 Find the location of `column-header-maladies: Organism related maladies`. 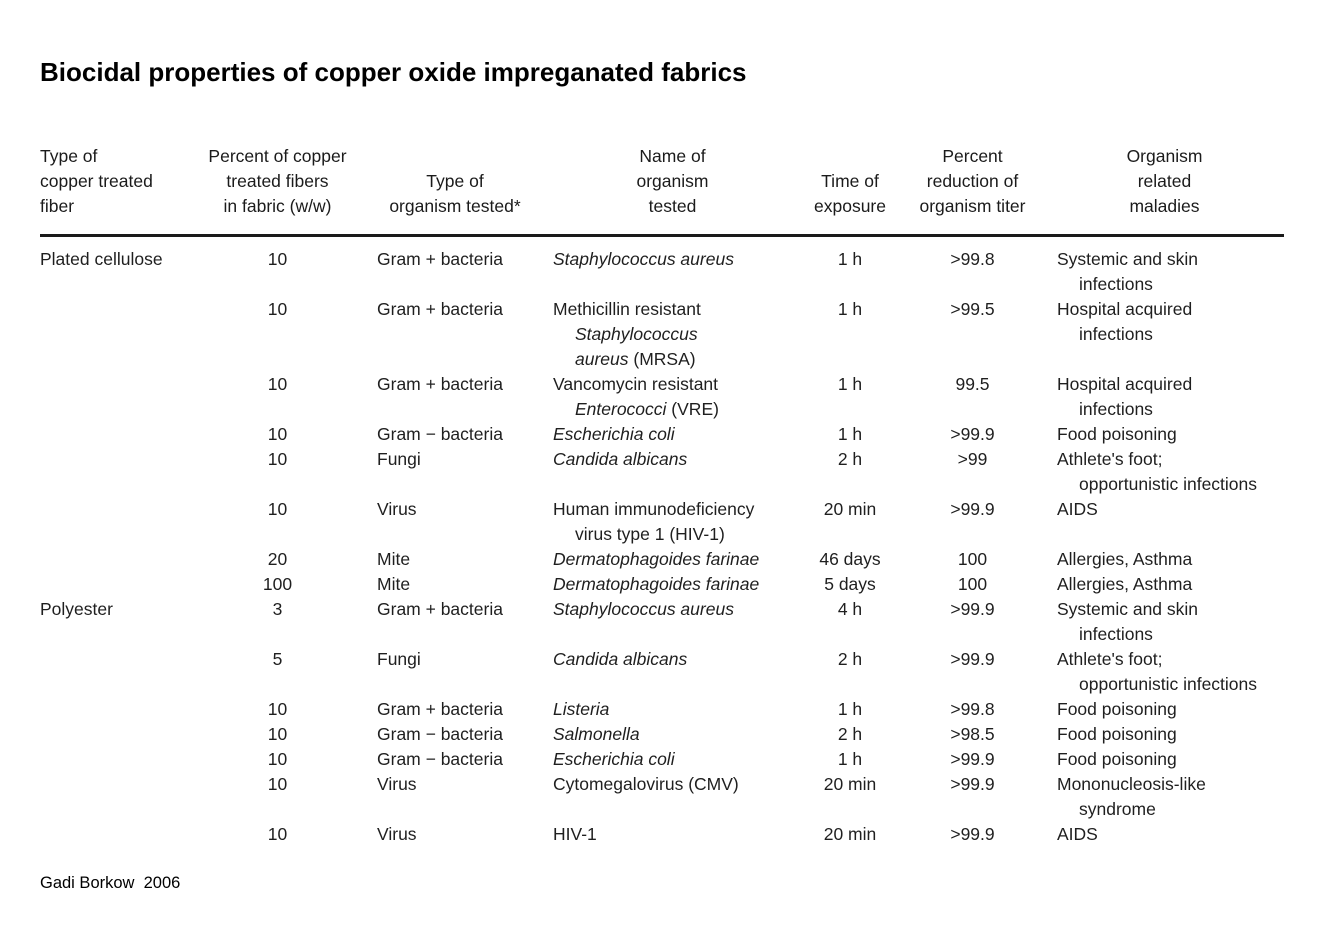

column-header-maladies: Organism related maladies is located at coordinates (1164, 181).